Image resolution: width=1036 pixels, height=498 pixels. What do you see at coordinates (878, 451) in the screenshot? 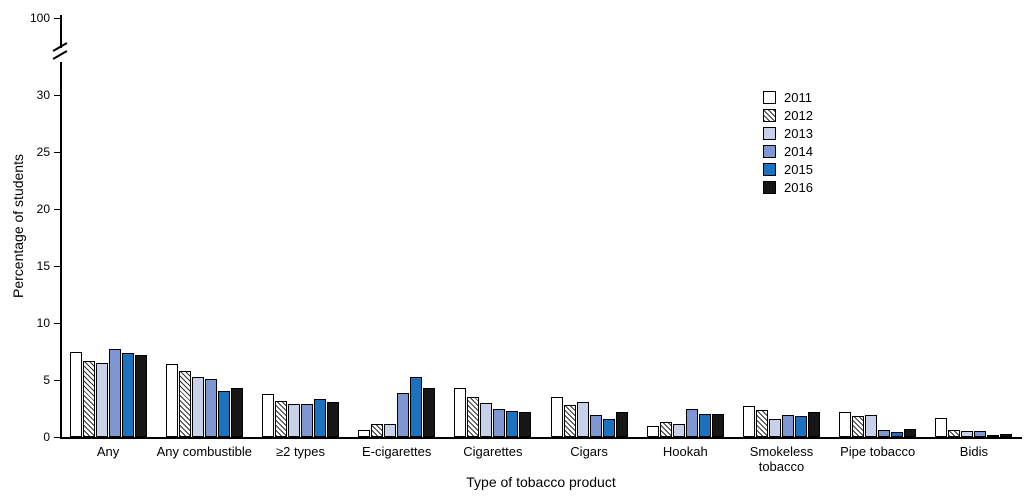
I see `category-label: Pipe tobacco` at bounding box center [878, 451].